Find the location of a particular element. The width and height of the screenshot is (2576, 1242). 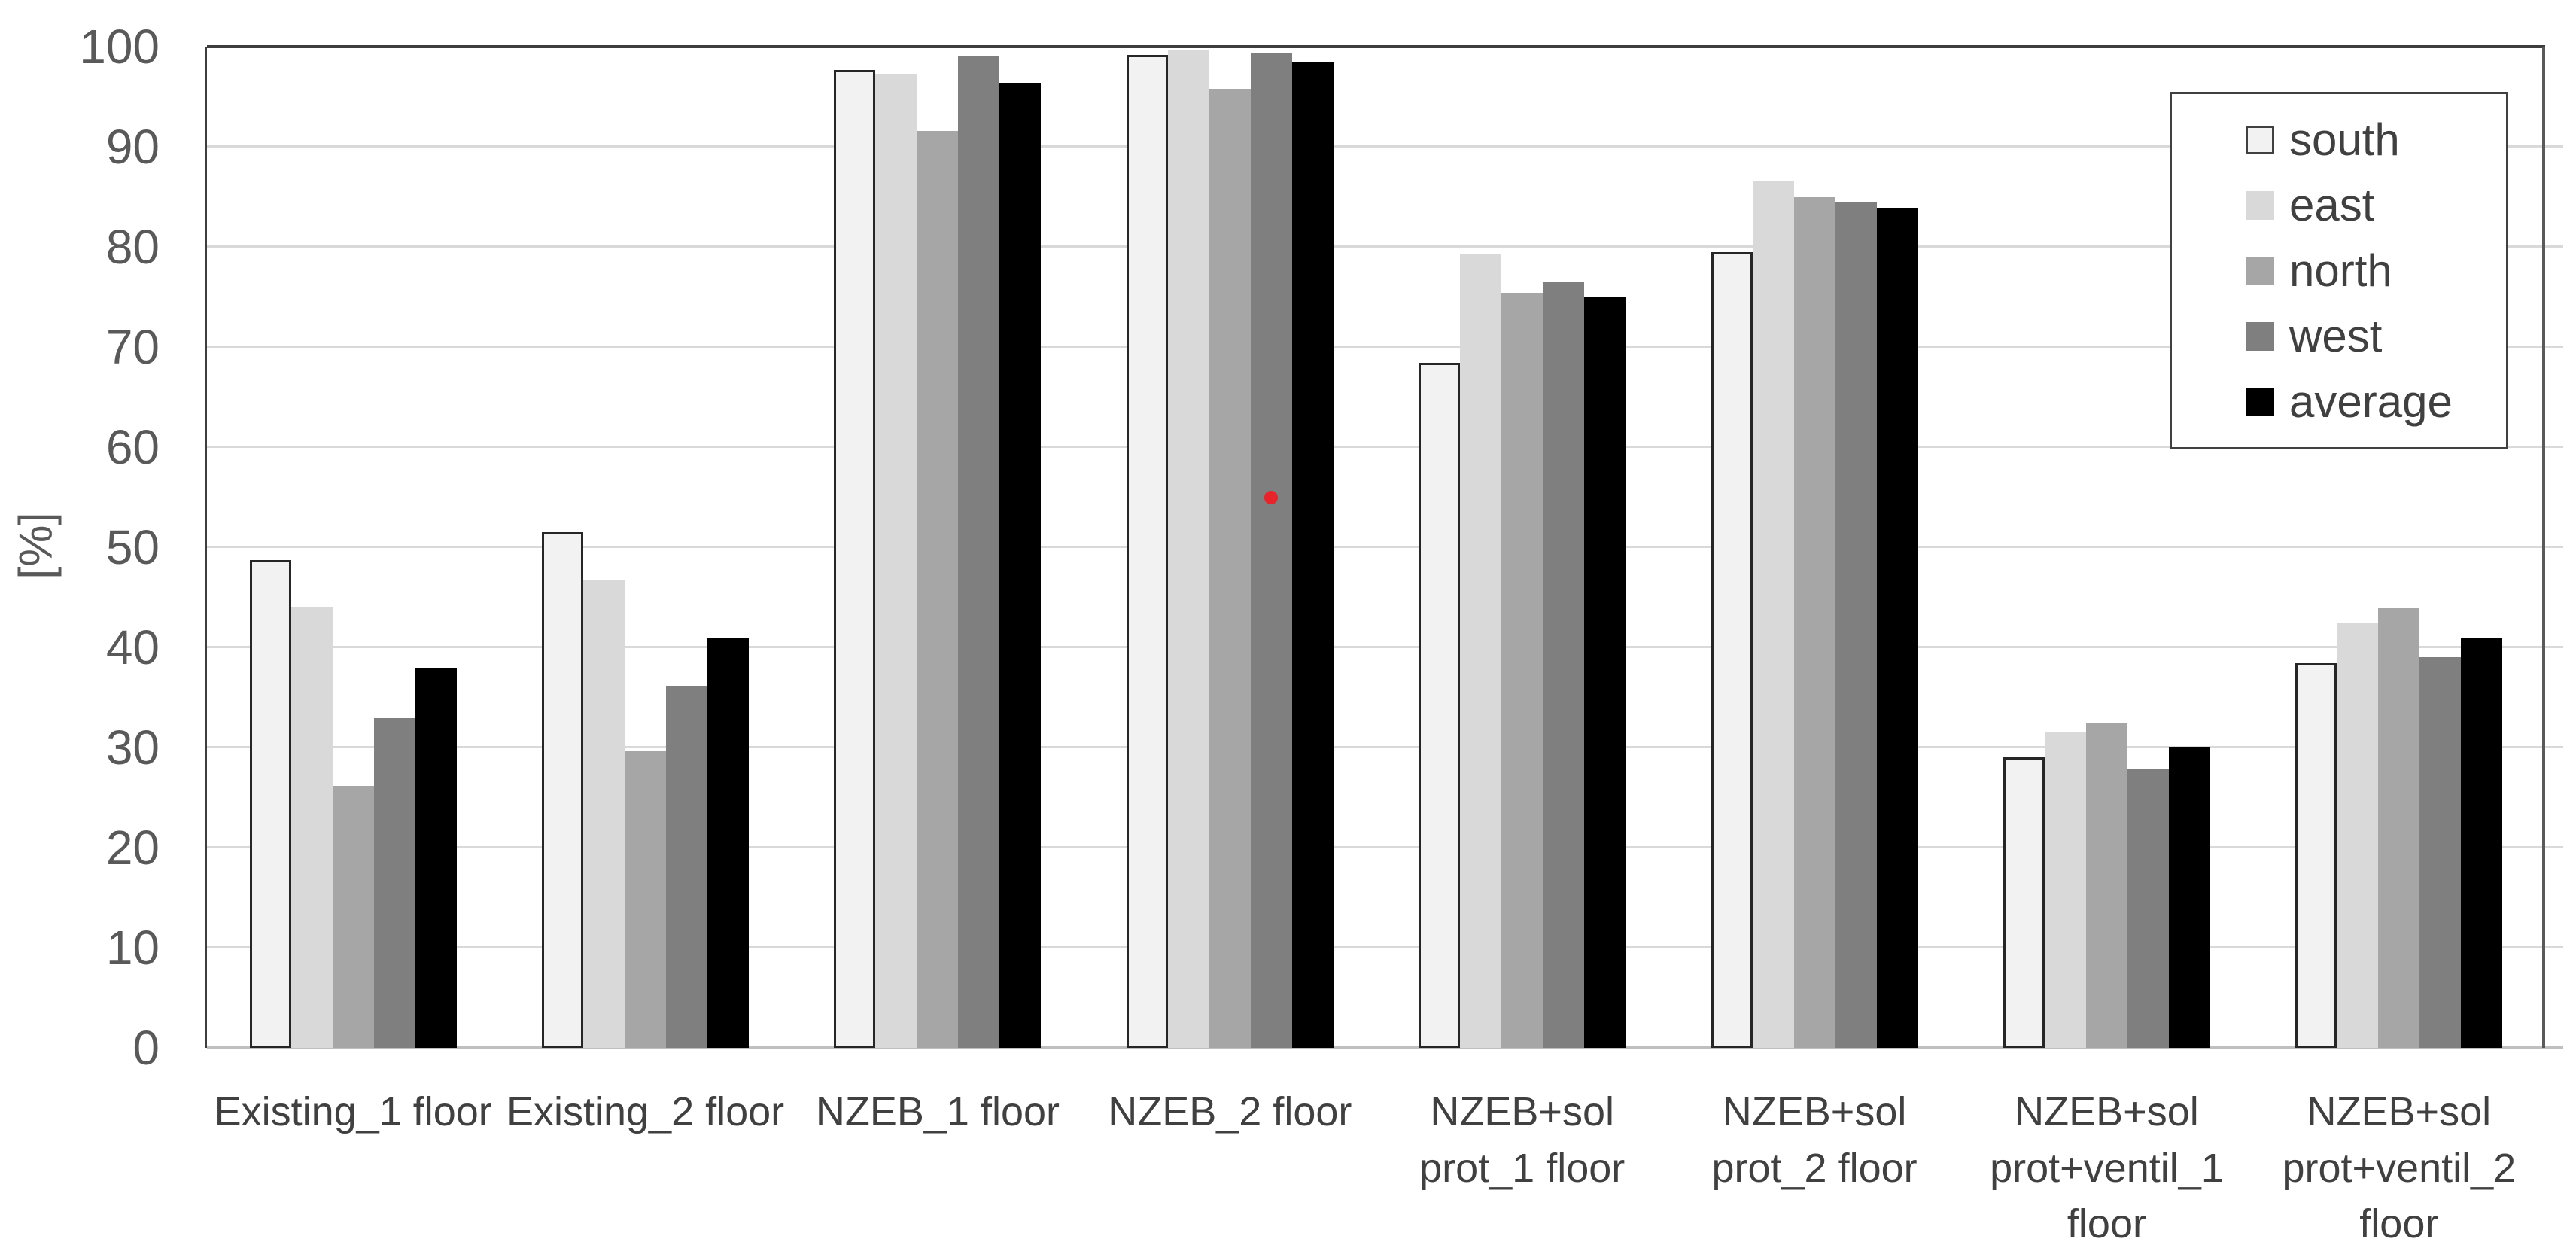

x-category-label-7: NZEB+sol prot+ventil_1 floor is located at coordinates (2107, 1165).